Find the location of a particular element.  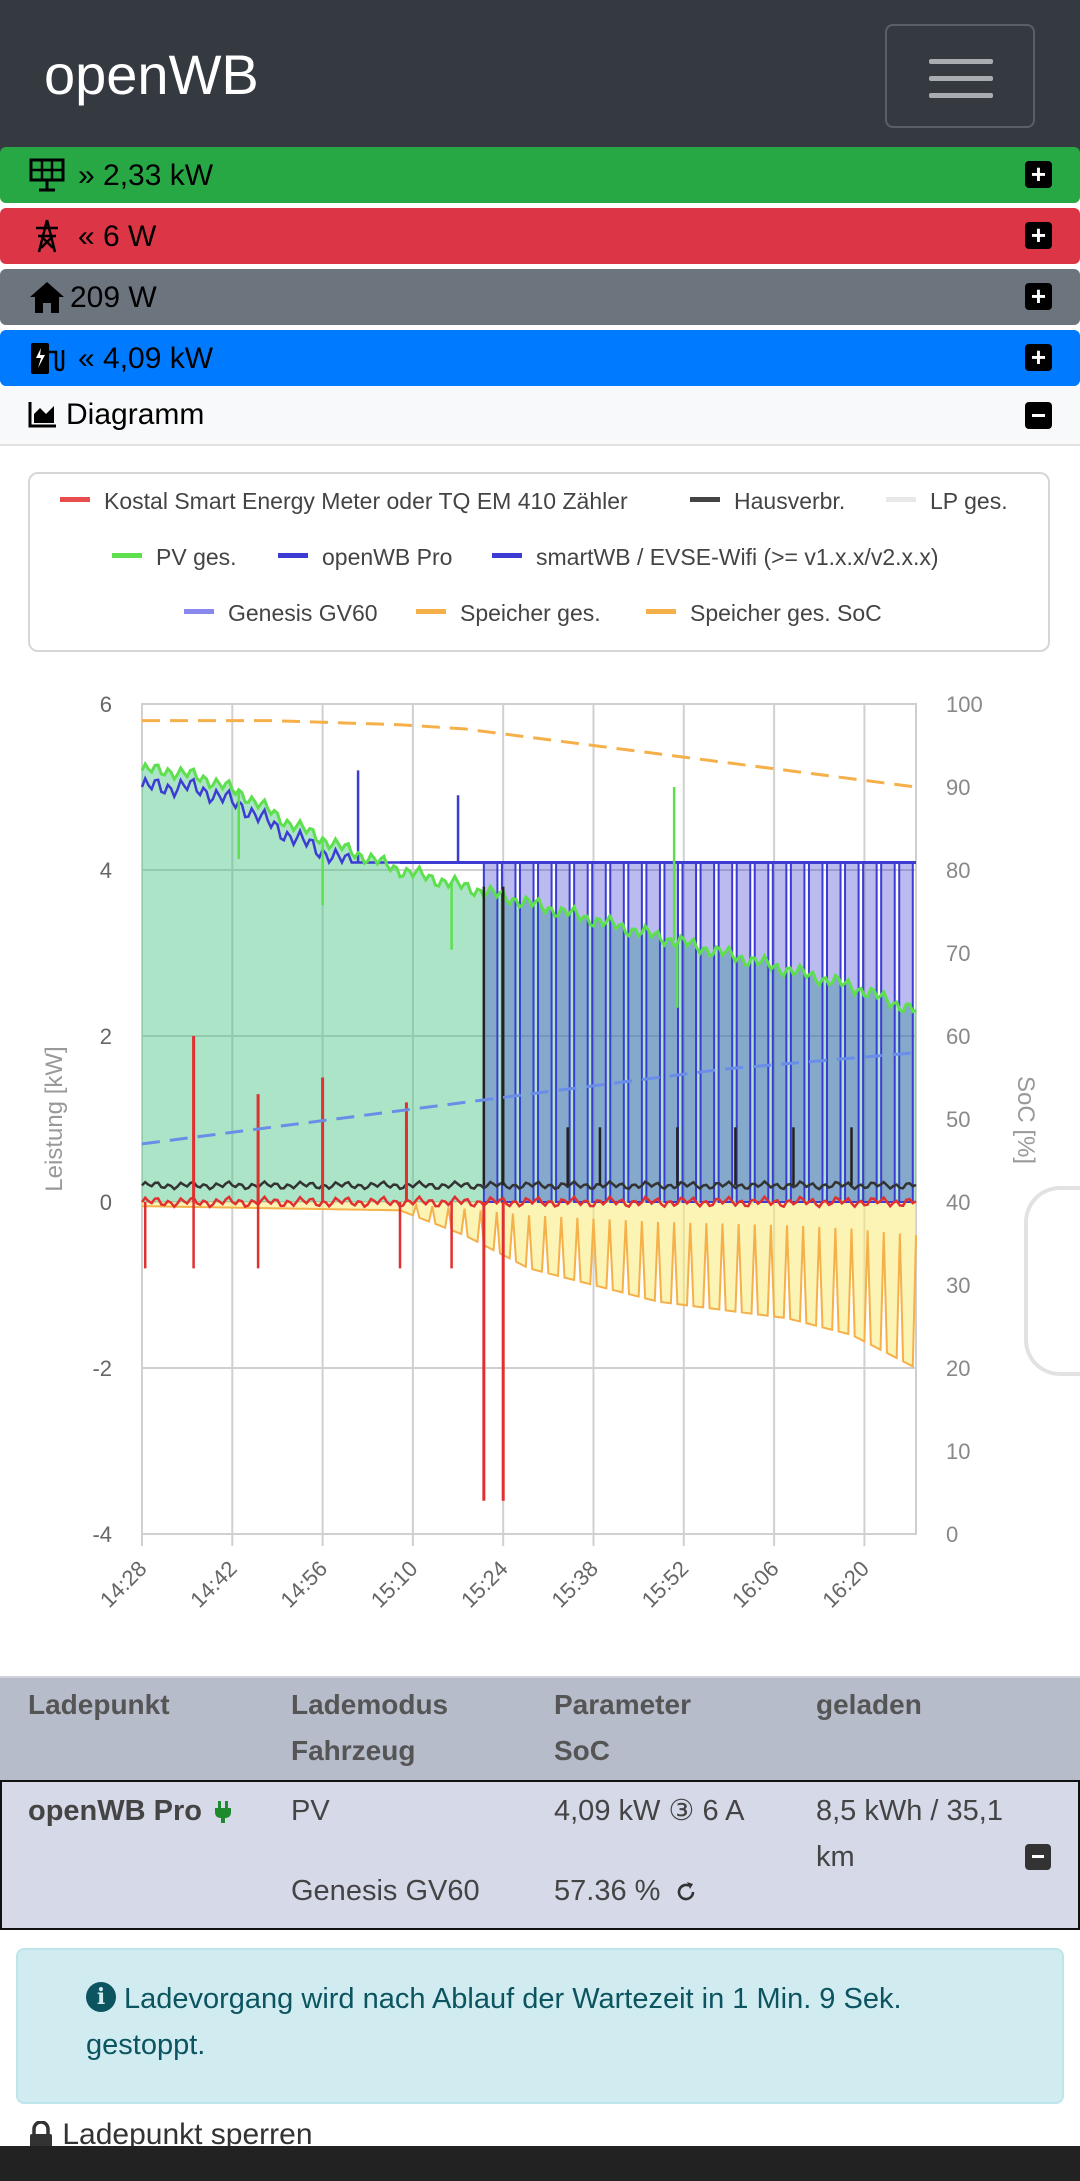

y2-tick-label: 70 is located at coordinates (958, 953).